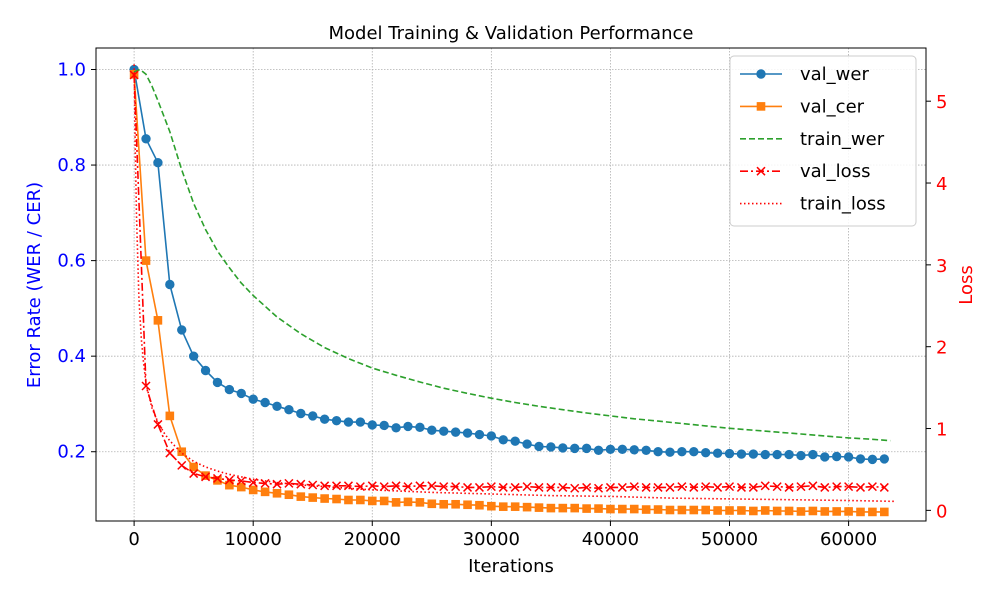 This screenshot has height=600, width=1000. I want to click on y-left-tick-label: 0.6, so click(71, 261).